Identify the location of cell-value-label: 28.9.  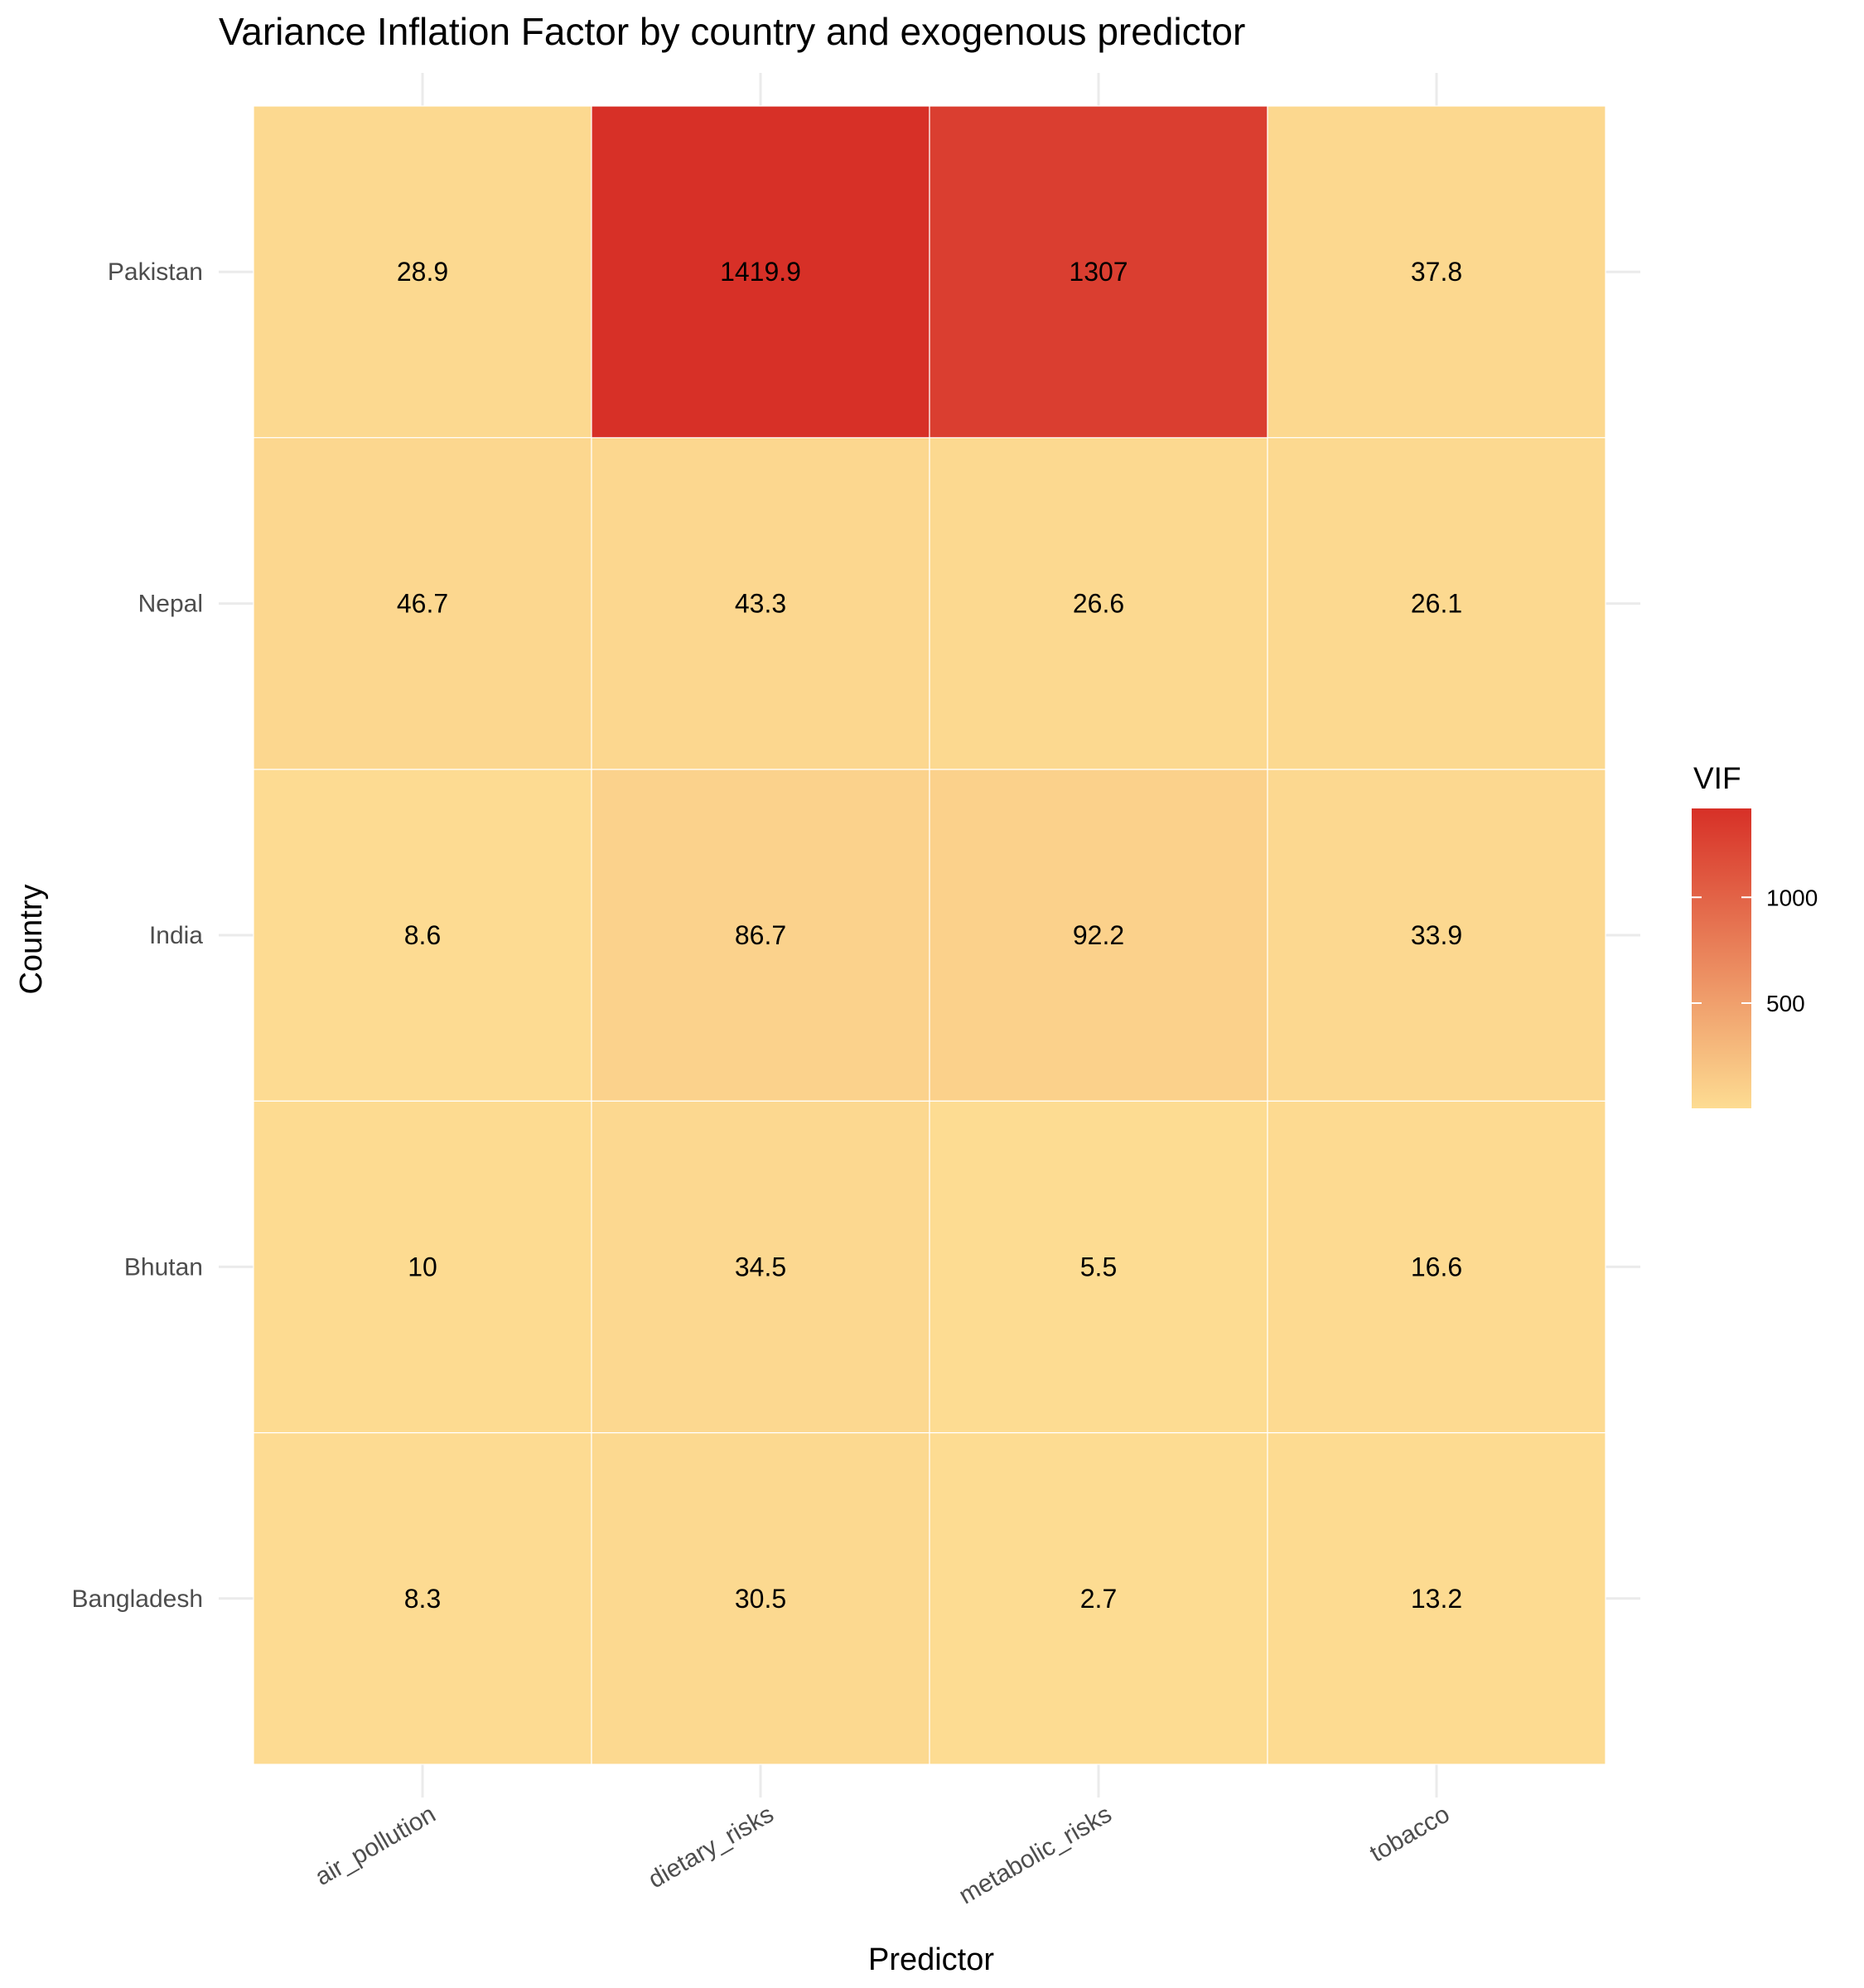
(422, 272).